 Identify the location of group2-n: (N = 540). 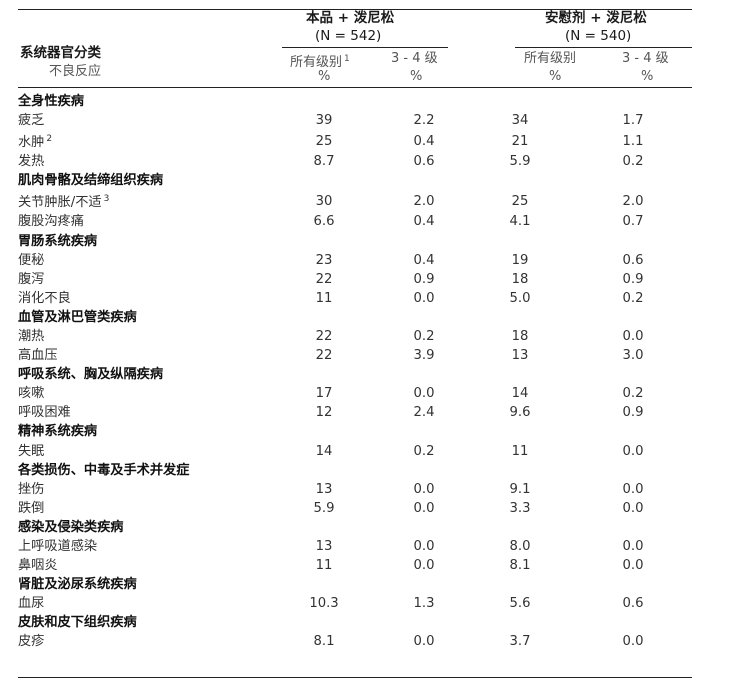
(598, 36).